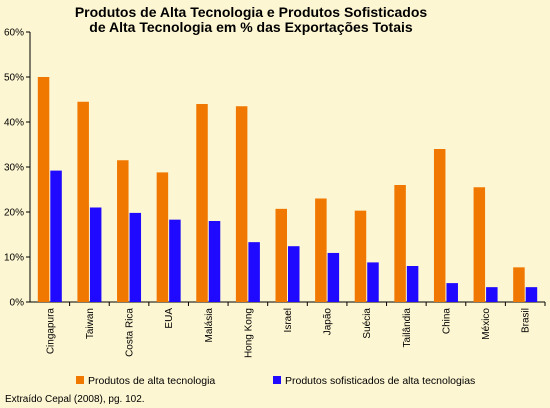 This screenshot has width=550, height=408. What do you see at coordinates (17, 303) in the screenshot?
I see `y-tick-label: 0%` at bounding box center [17, 303].